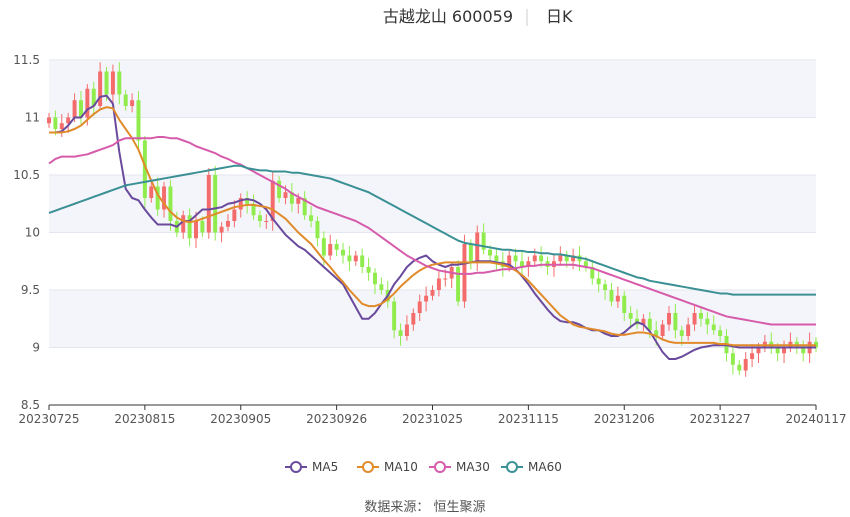  What do you see at coordinates (720, 419) in the screenshot?
I see `x-tick-label: 20231227` at bounding box center [720, 419].